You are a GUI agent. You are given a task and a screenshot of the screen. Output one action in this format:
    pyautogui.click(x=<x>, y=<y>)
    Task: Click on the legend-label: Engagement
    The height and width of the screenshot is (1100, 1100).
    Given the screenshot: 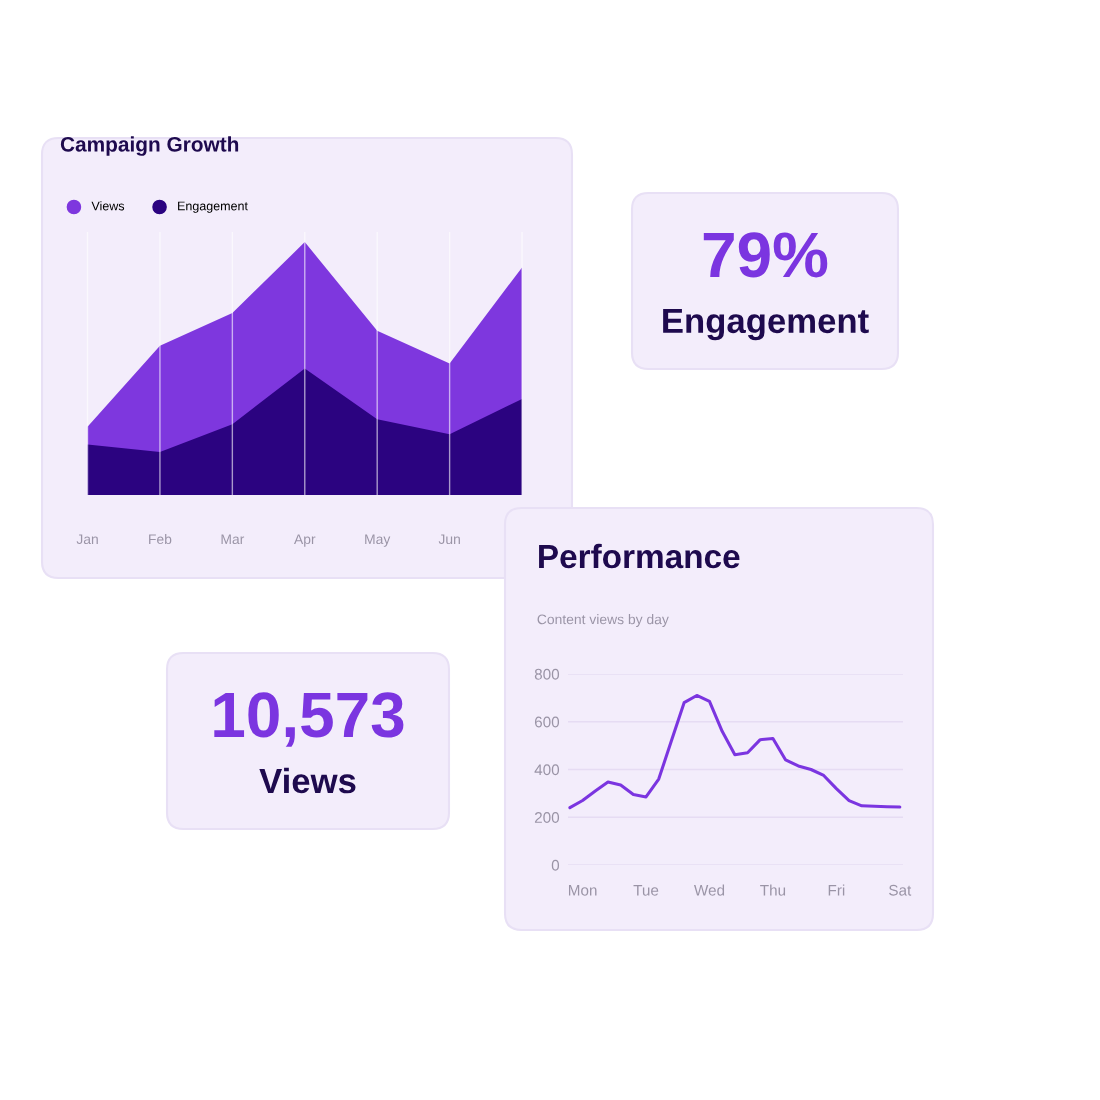 What is the action you would take?
    pyautogui.click(x=213, y=207)
    